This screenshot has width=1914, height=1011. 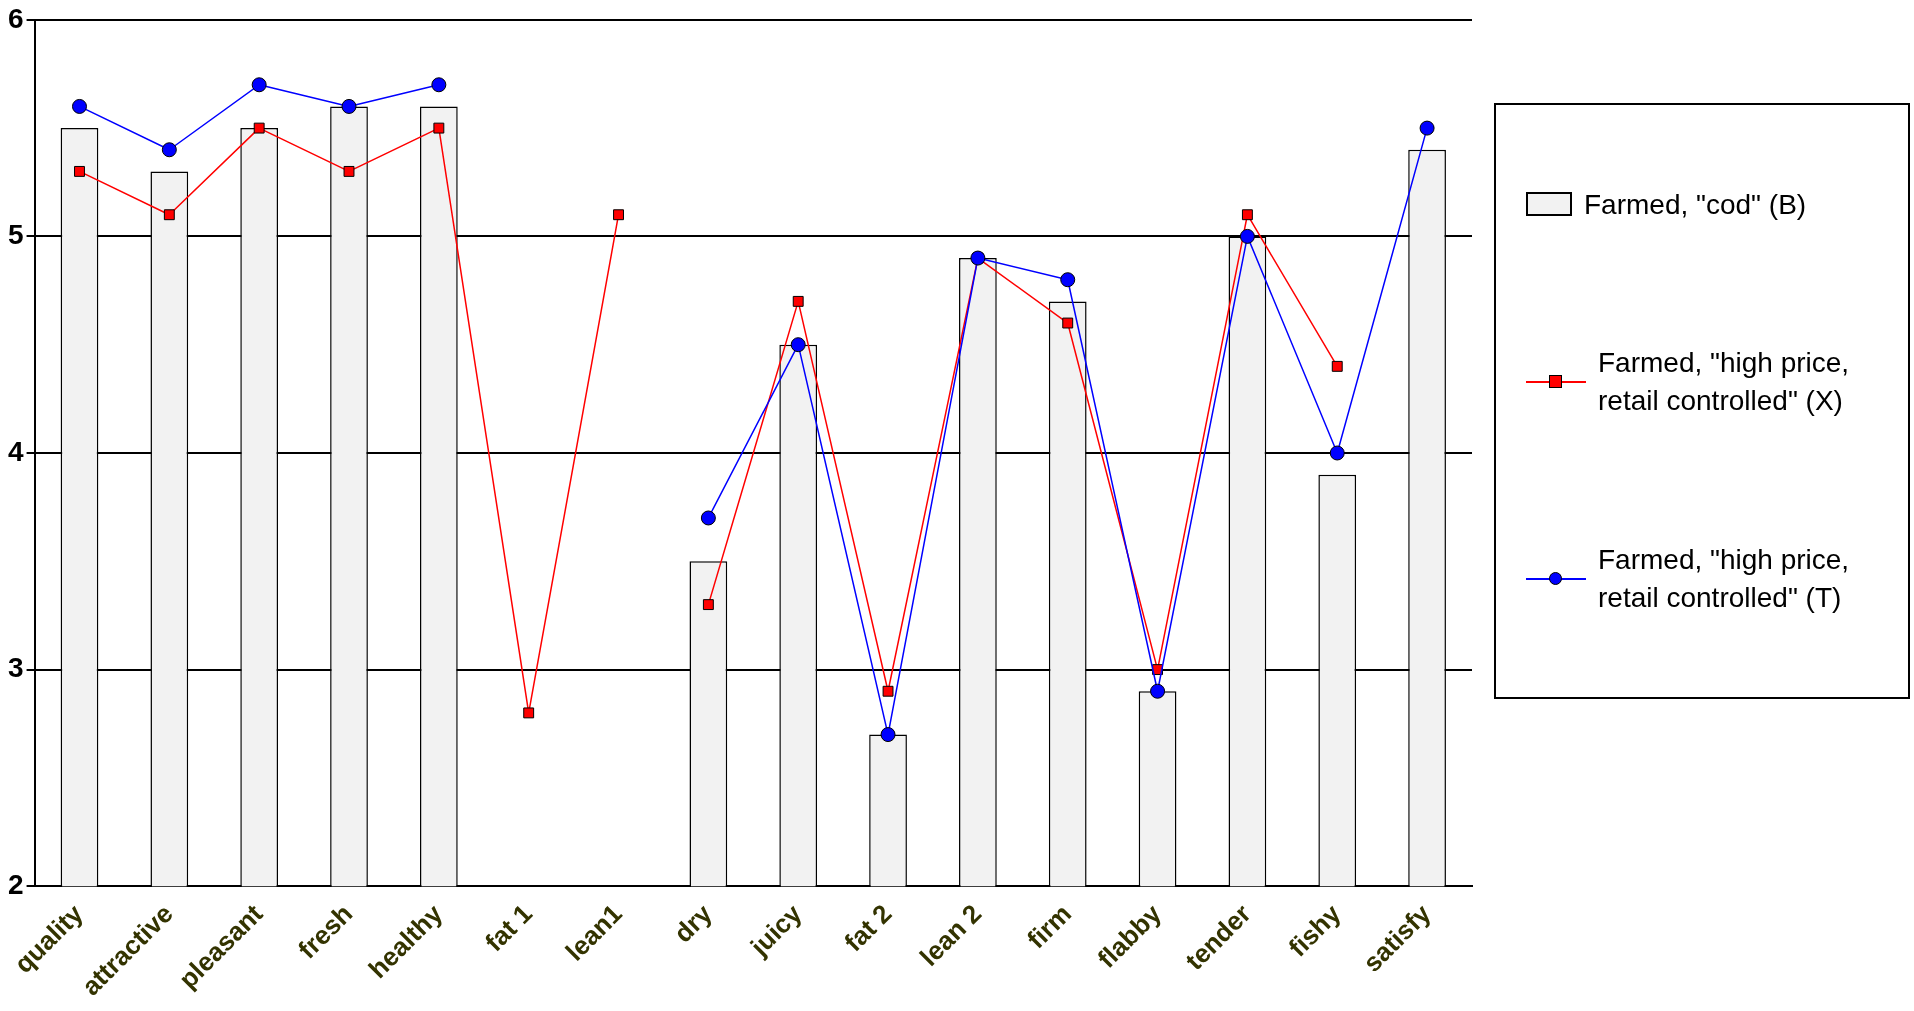 What do you see at coordinates (1724, 382) in the screenshot?
I see `legend-label: Farmed, "high price, retail controlled" (X)` at bounding box center [1724, 382].